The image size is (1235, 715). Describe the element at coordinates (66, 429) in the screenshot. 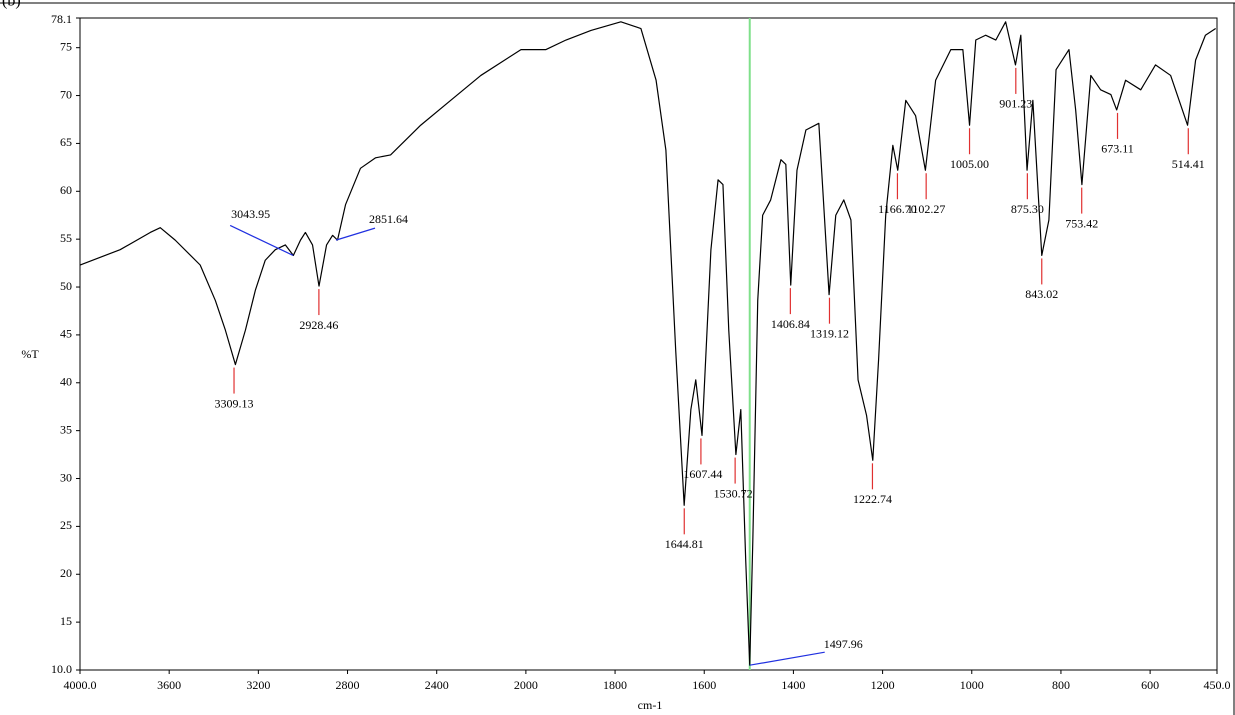

I see `y-tick-label: 35` at that location.